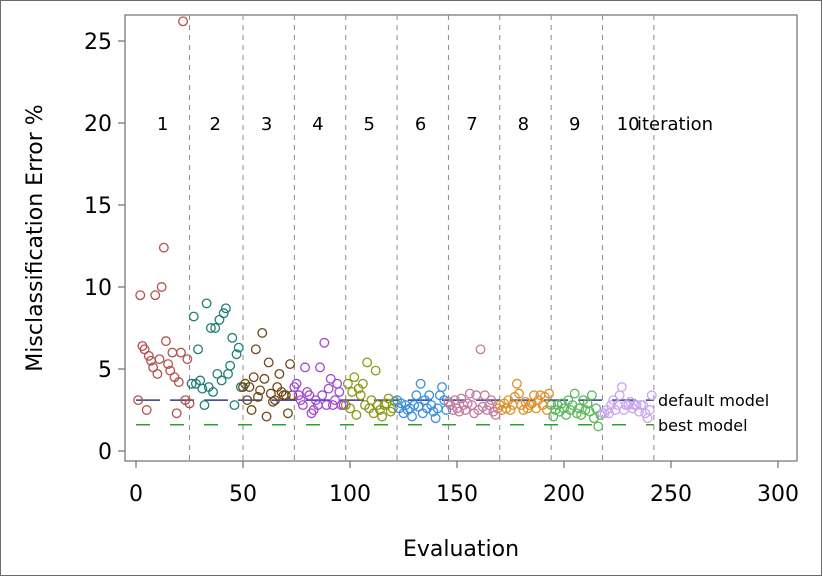 This screenshot has height=576, width=822. I want to click on y-axis: 0 5 10 15 20 25, so click(104, 247).